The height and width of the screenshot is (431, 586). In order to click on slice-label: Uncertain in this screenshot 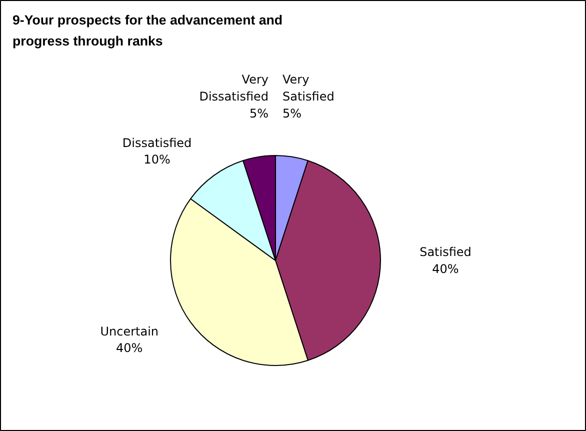, I will do `click(129, 331)`.